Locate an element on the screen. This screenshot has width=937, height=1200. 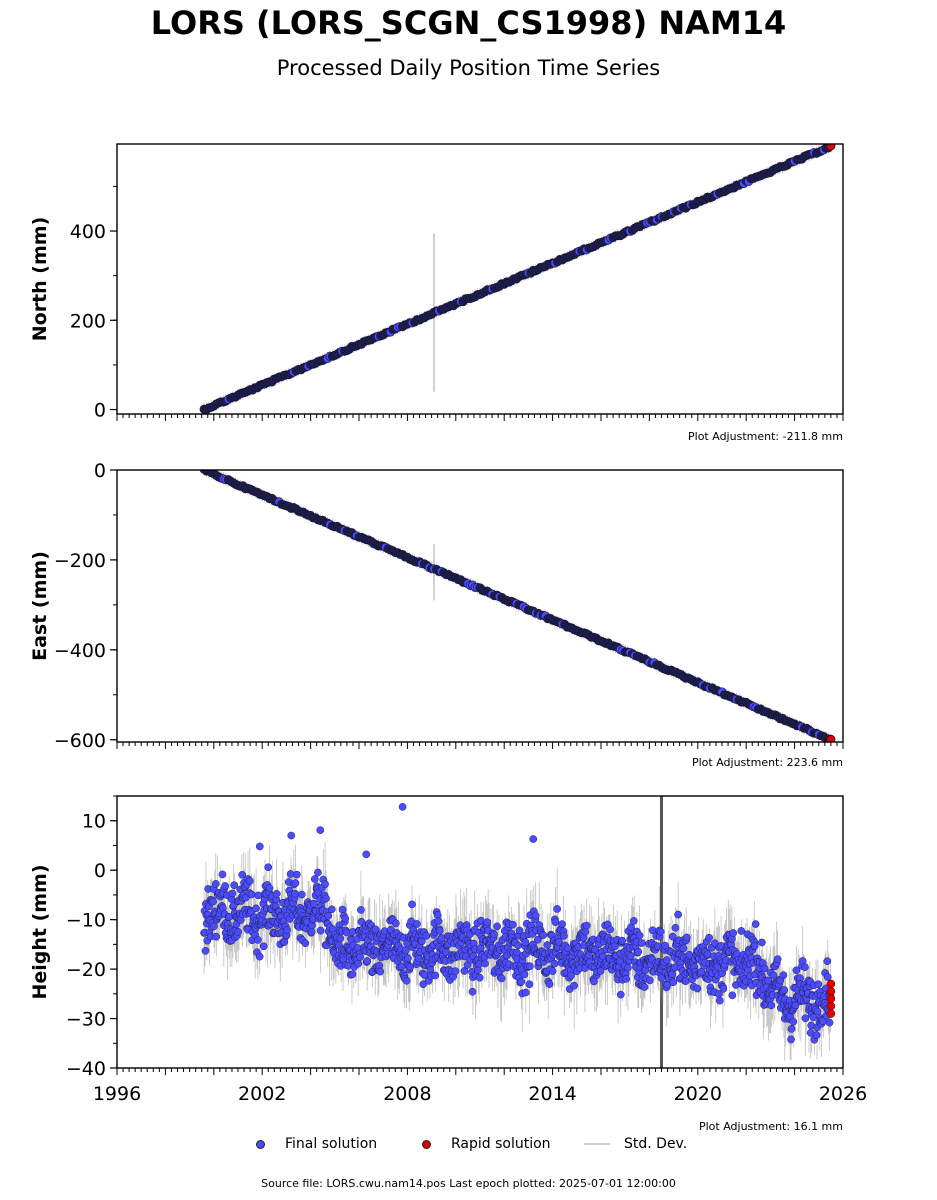
plot-adjustment-1: Plot Adjustment: 223.6 mm is located at coordinates (767, 762).